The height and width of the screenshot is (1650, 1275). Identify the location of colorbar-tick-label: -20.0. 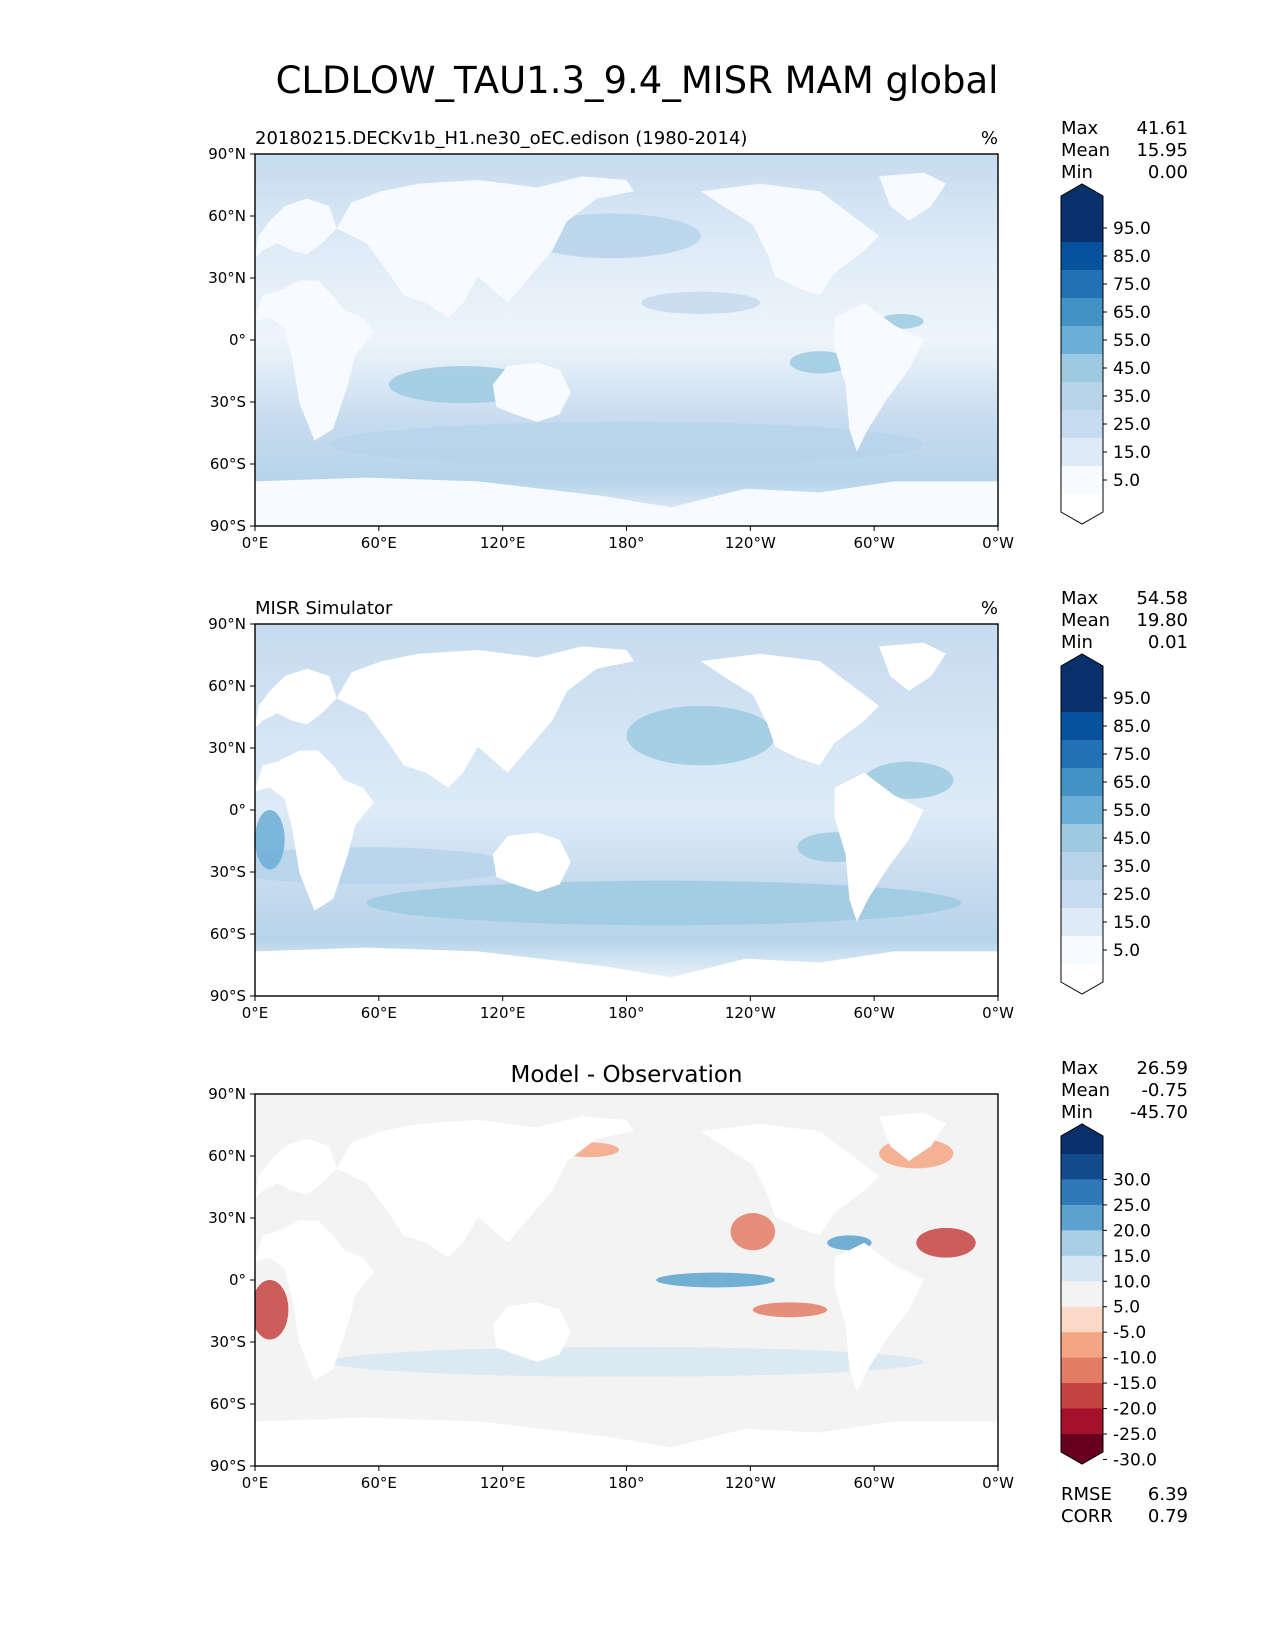
(1135, 1410).